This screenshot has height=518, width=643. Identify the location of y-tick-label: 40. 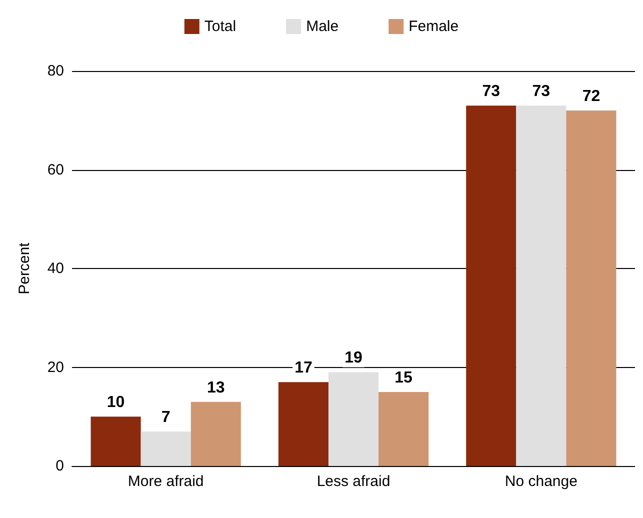
(55, 268).